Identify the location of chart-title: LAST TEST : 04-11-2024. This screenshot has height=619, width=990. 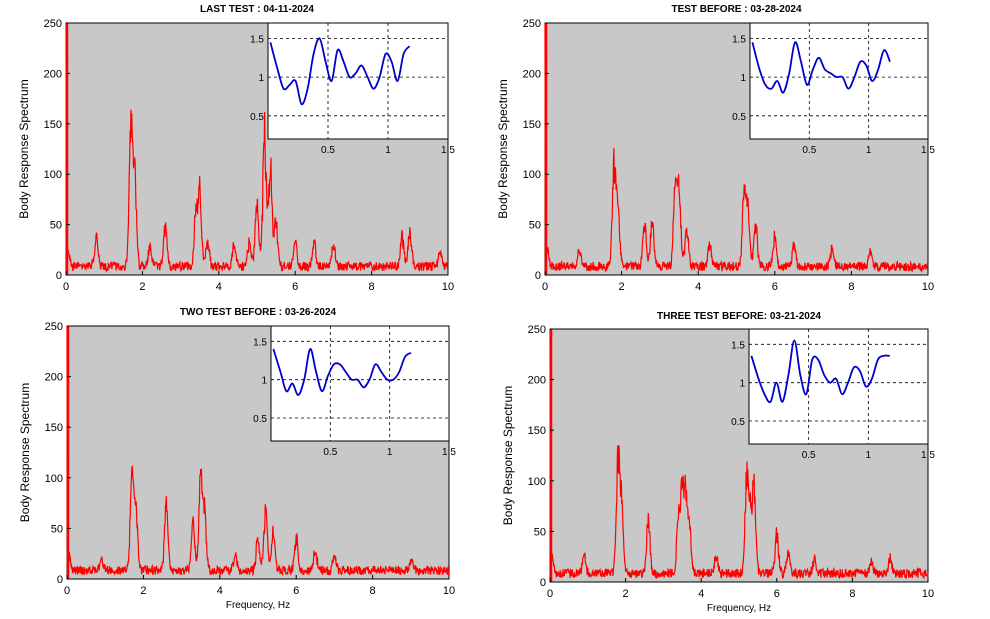
(257, 9).